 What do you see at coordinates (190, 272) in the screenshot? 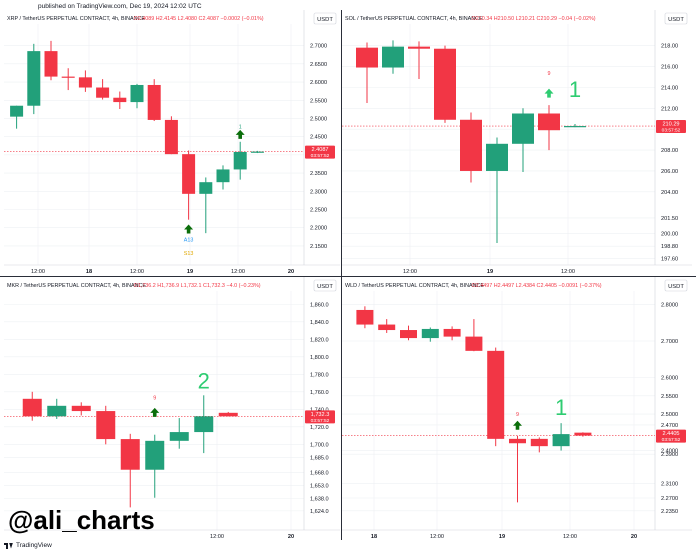
I see `x-tick-label: 19` at bounding box center [190, 272].